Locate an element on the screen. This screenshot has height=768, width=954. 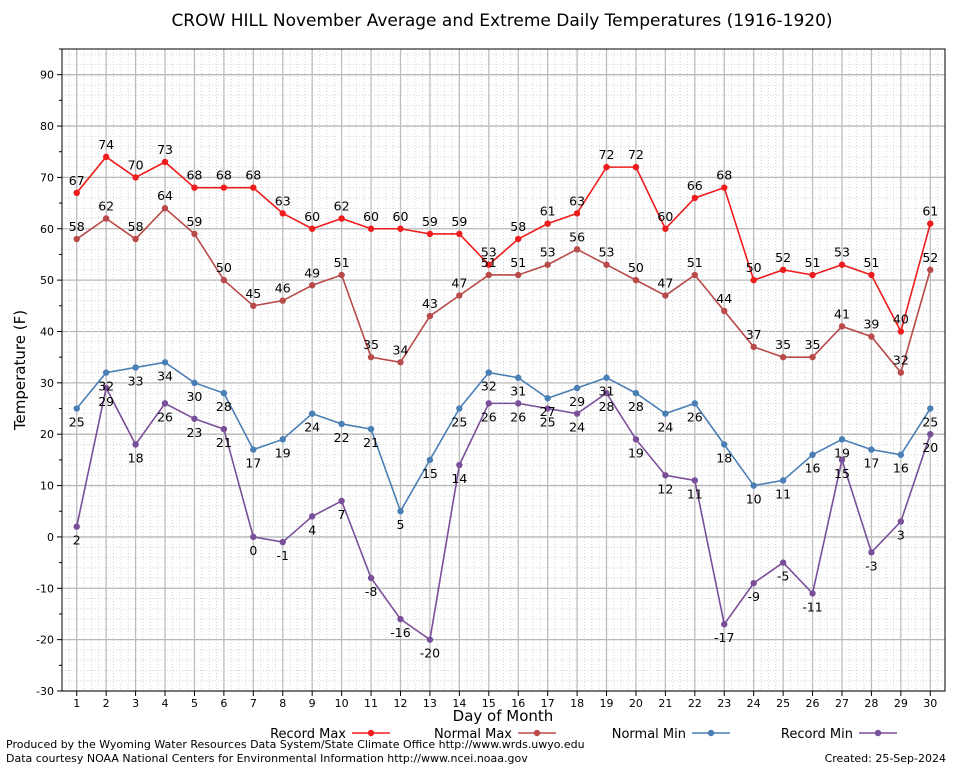
normal-min-data-label: 31 is located at coordinates (518, 391).